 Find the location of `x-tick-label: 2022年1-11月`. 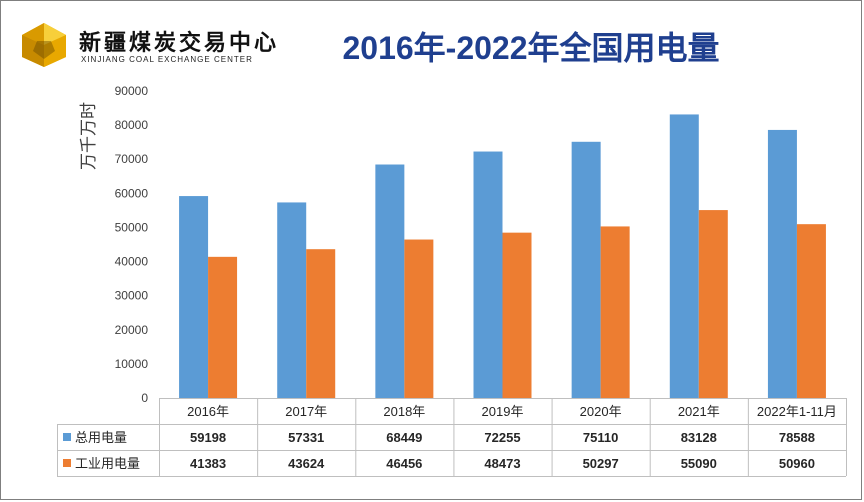

x-tick-label: 2022年1-11月 is located at coordinates (797, 411).